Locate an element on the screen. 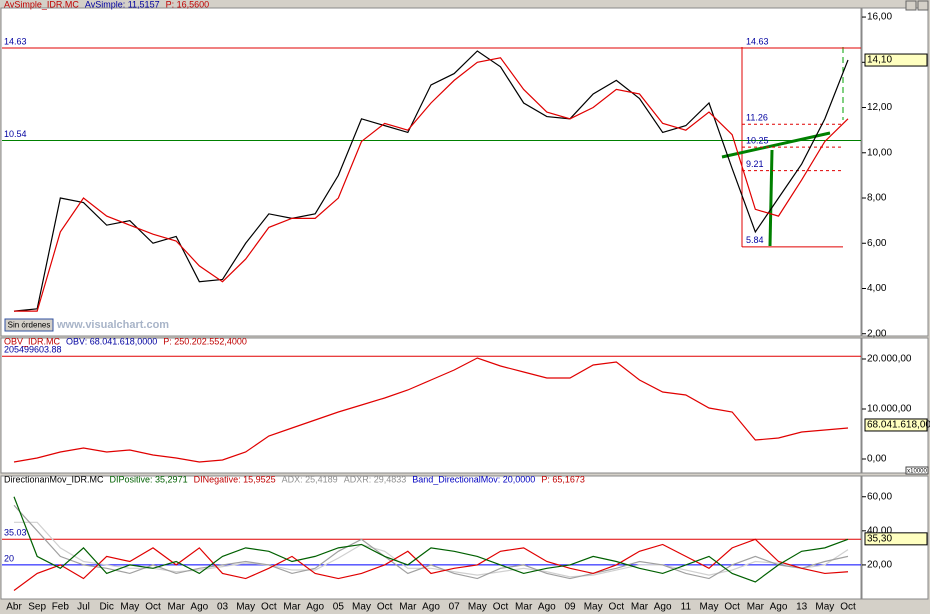 Image resolution: width=930 pixels, height=614 pixels. x-tick-label: Abr is located at coordinates (14, 607).